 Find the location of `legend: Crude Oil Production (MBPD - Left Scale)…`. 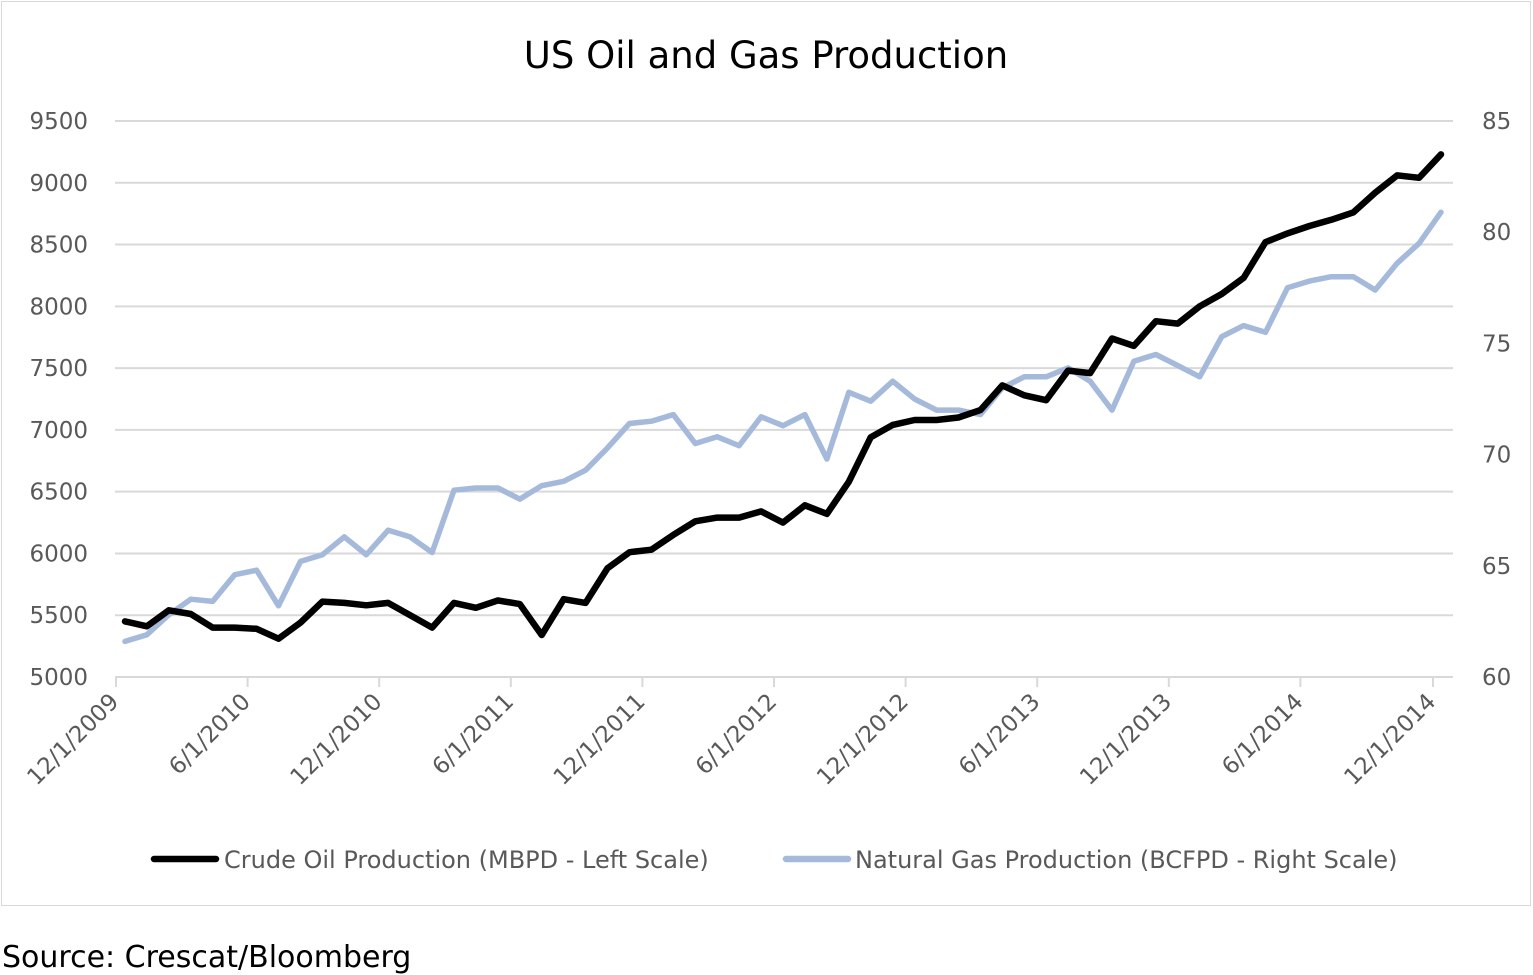

legend: Crude Oil Production (MBPD - Left Scale)… is located at coordinates (774, 860).